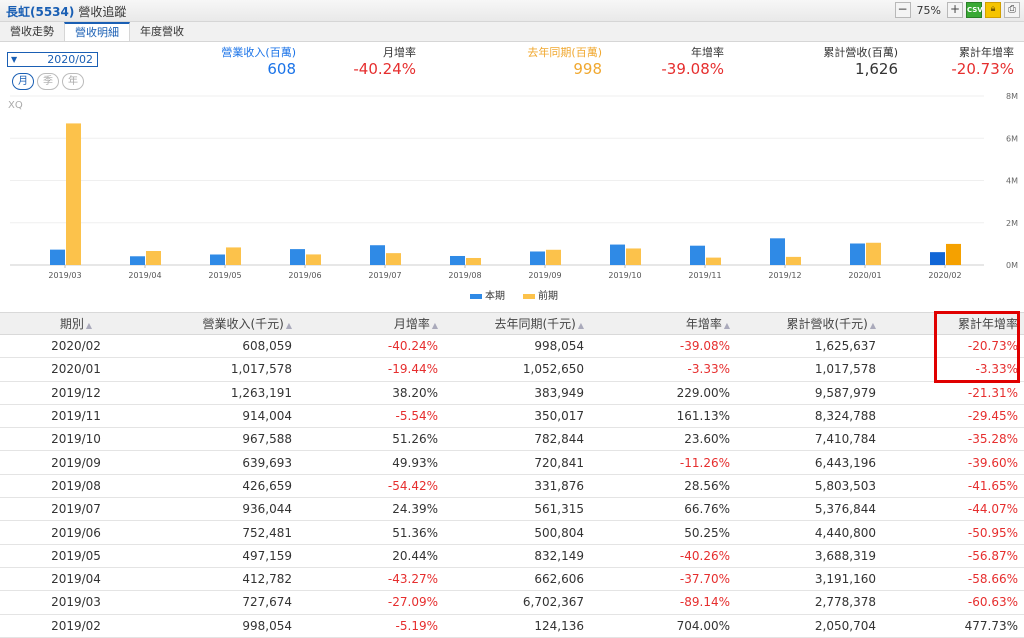 The width and height of the screenshot is (1024, 638). Describe the element at coordinates (624, 275) in the screenshot. I see `x-tick-label: 2019/10` at that location.